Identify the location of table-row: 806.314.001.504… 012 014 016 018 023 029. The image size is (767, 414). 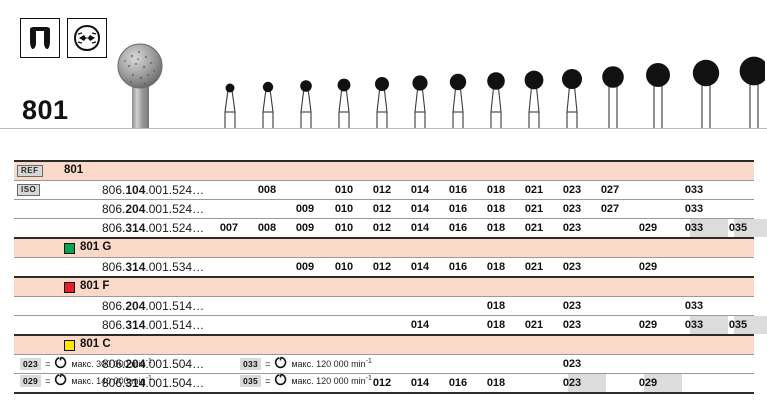
(384, 382).